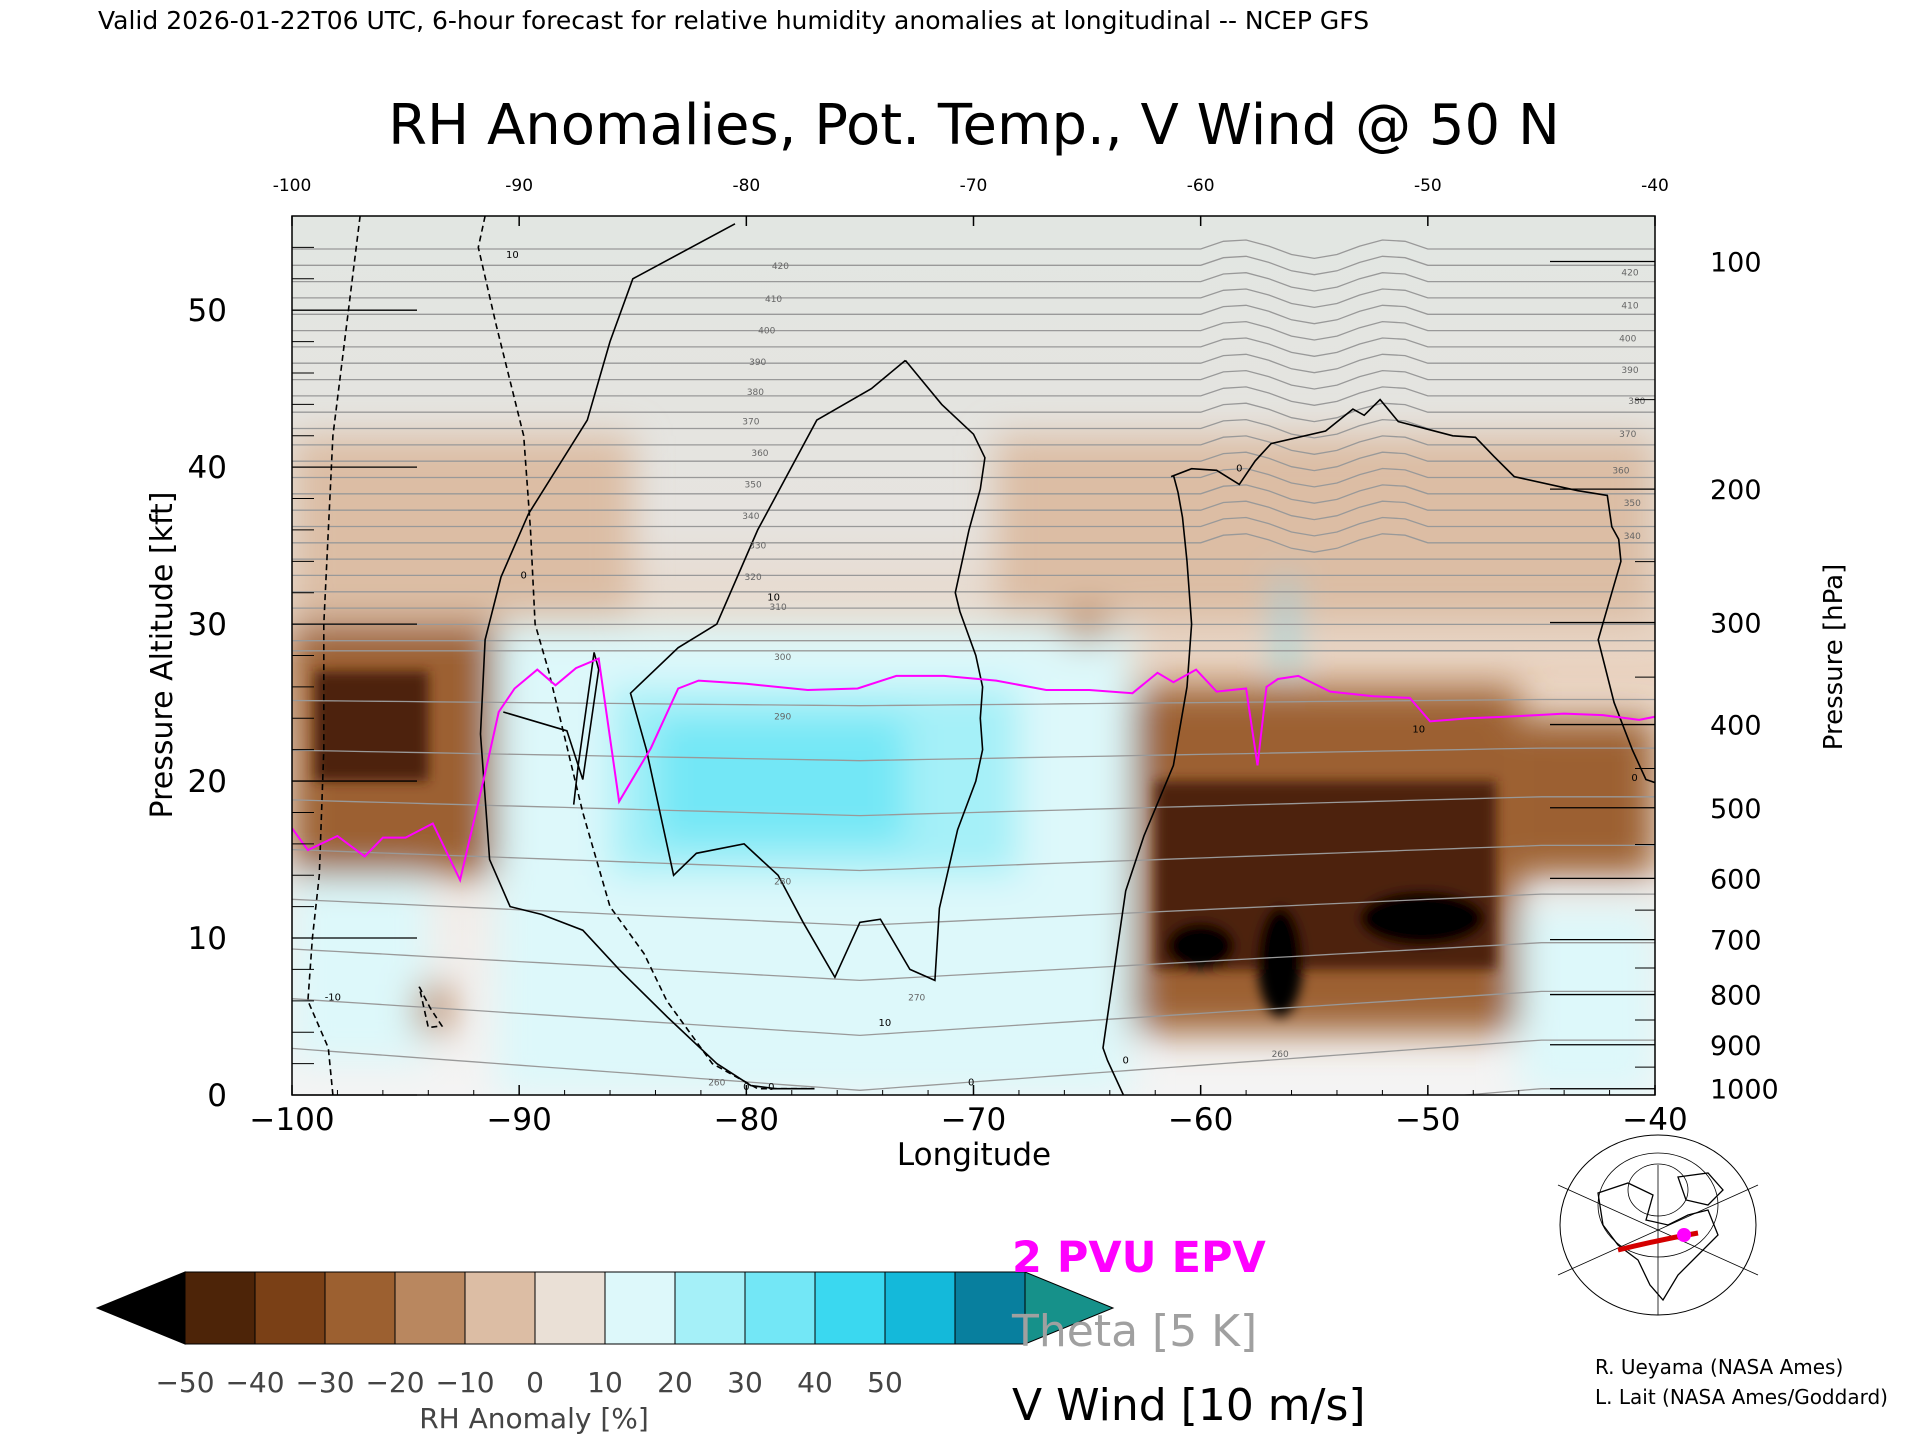 This screenshot has width=1920, height=1440. I want to click on locator-map, so click(1658, 1225).